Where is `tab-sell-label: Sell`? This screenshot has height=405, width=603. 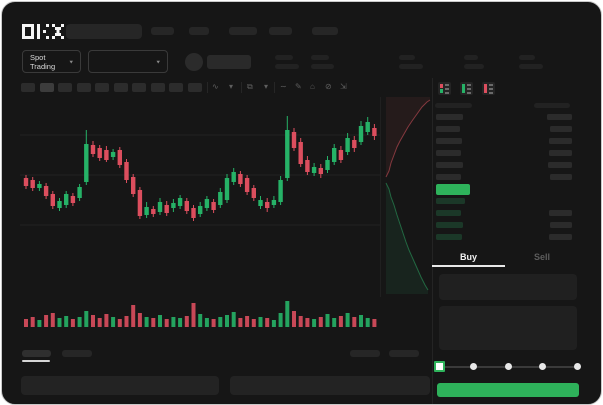
tab-sell-label: Sell is located at coordinates (541, 257).